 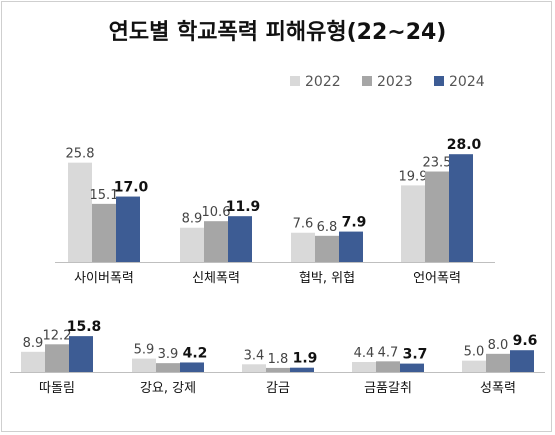 I want to click on category-label-성폭력: 성폭력, so click(x=498, y=388).